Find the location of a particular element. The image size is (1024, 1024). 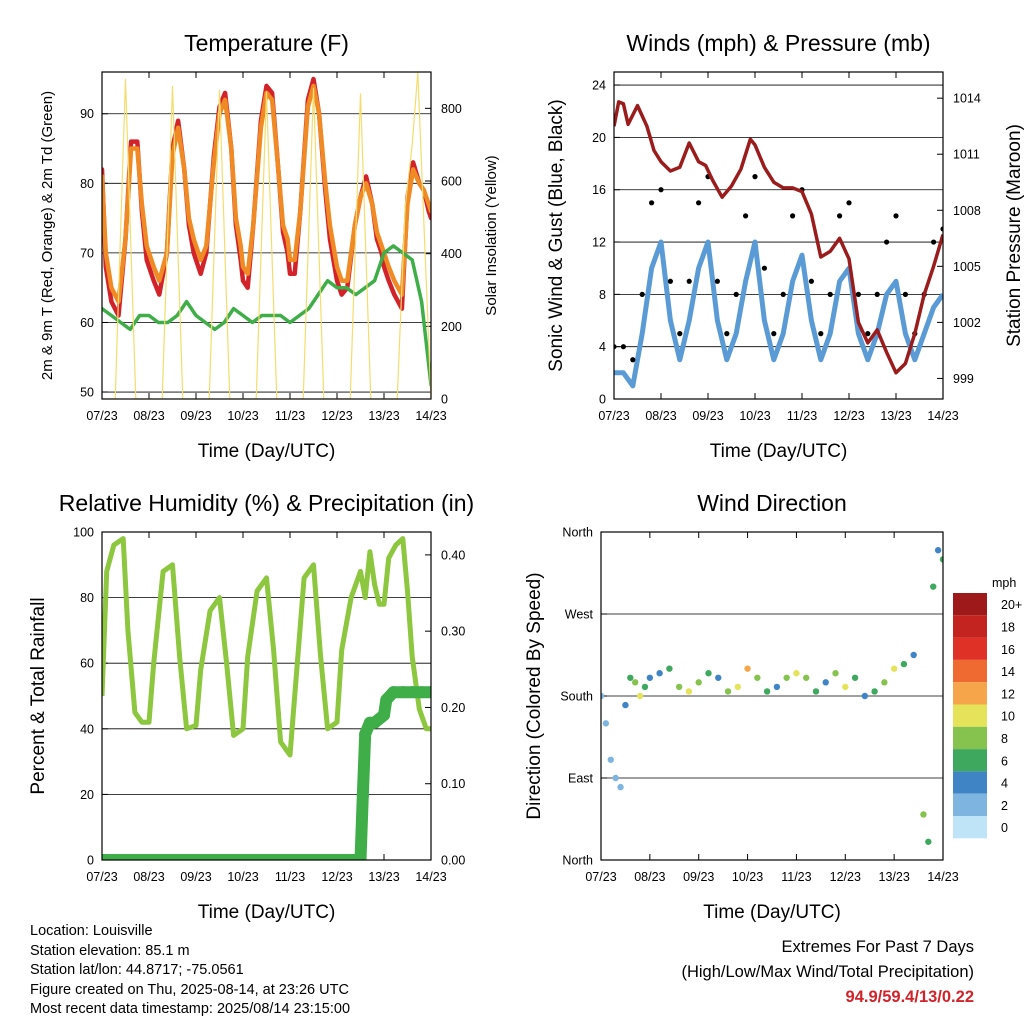

y-tick-label: 8 is located at coordinates (602, 295).